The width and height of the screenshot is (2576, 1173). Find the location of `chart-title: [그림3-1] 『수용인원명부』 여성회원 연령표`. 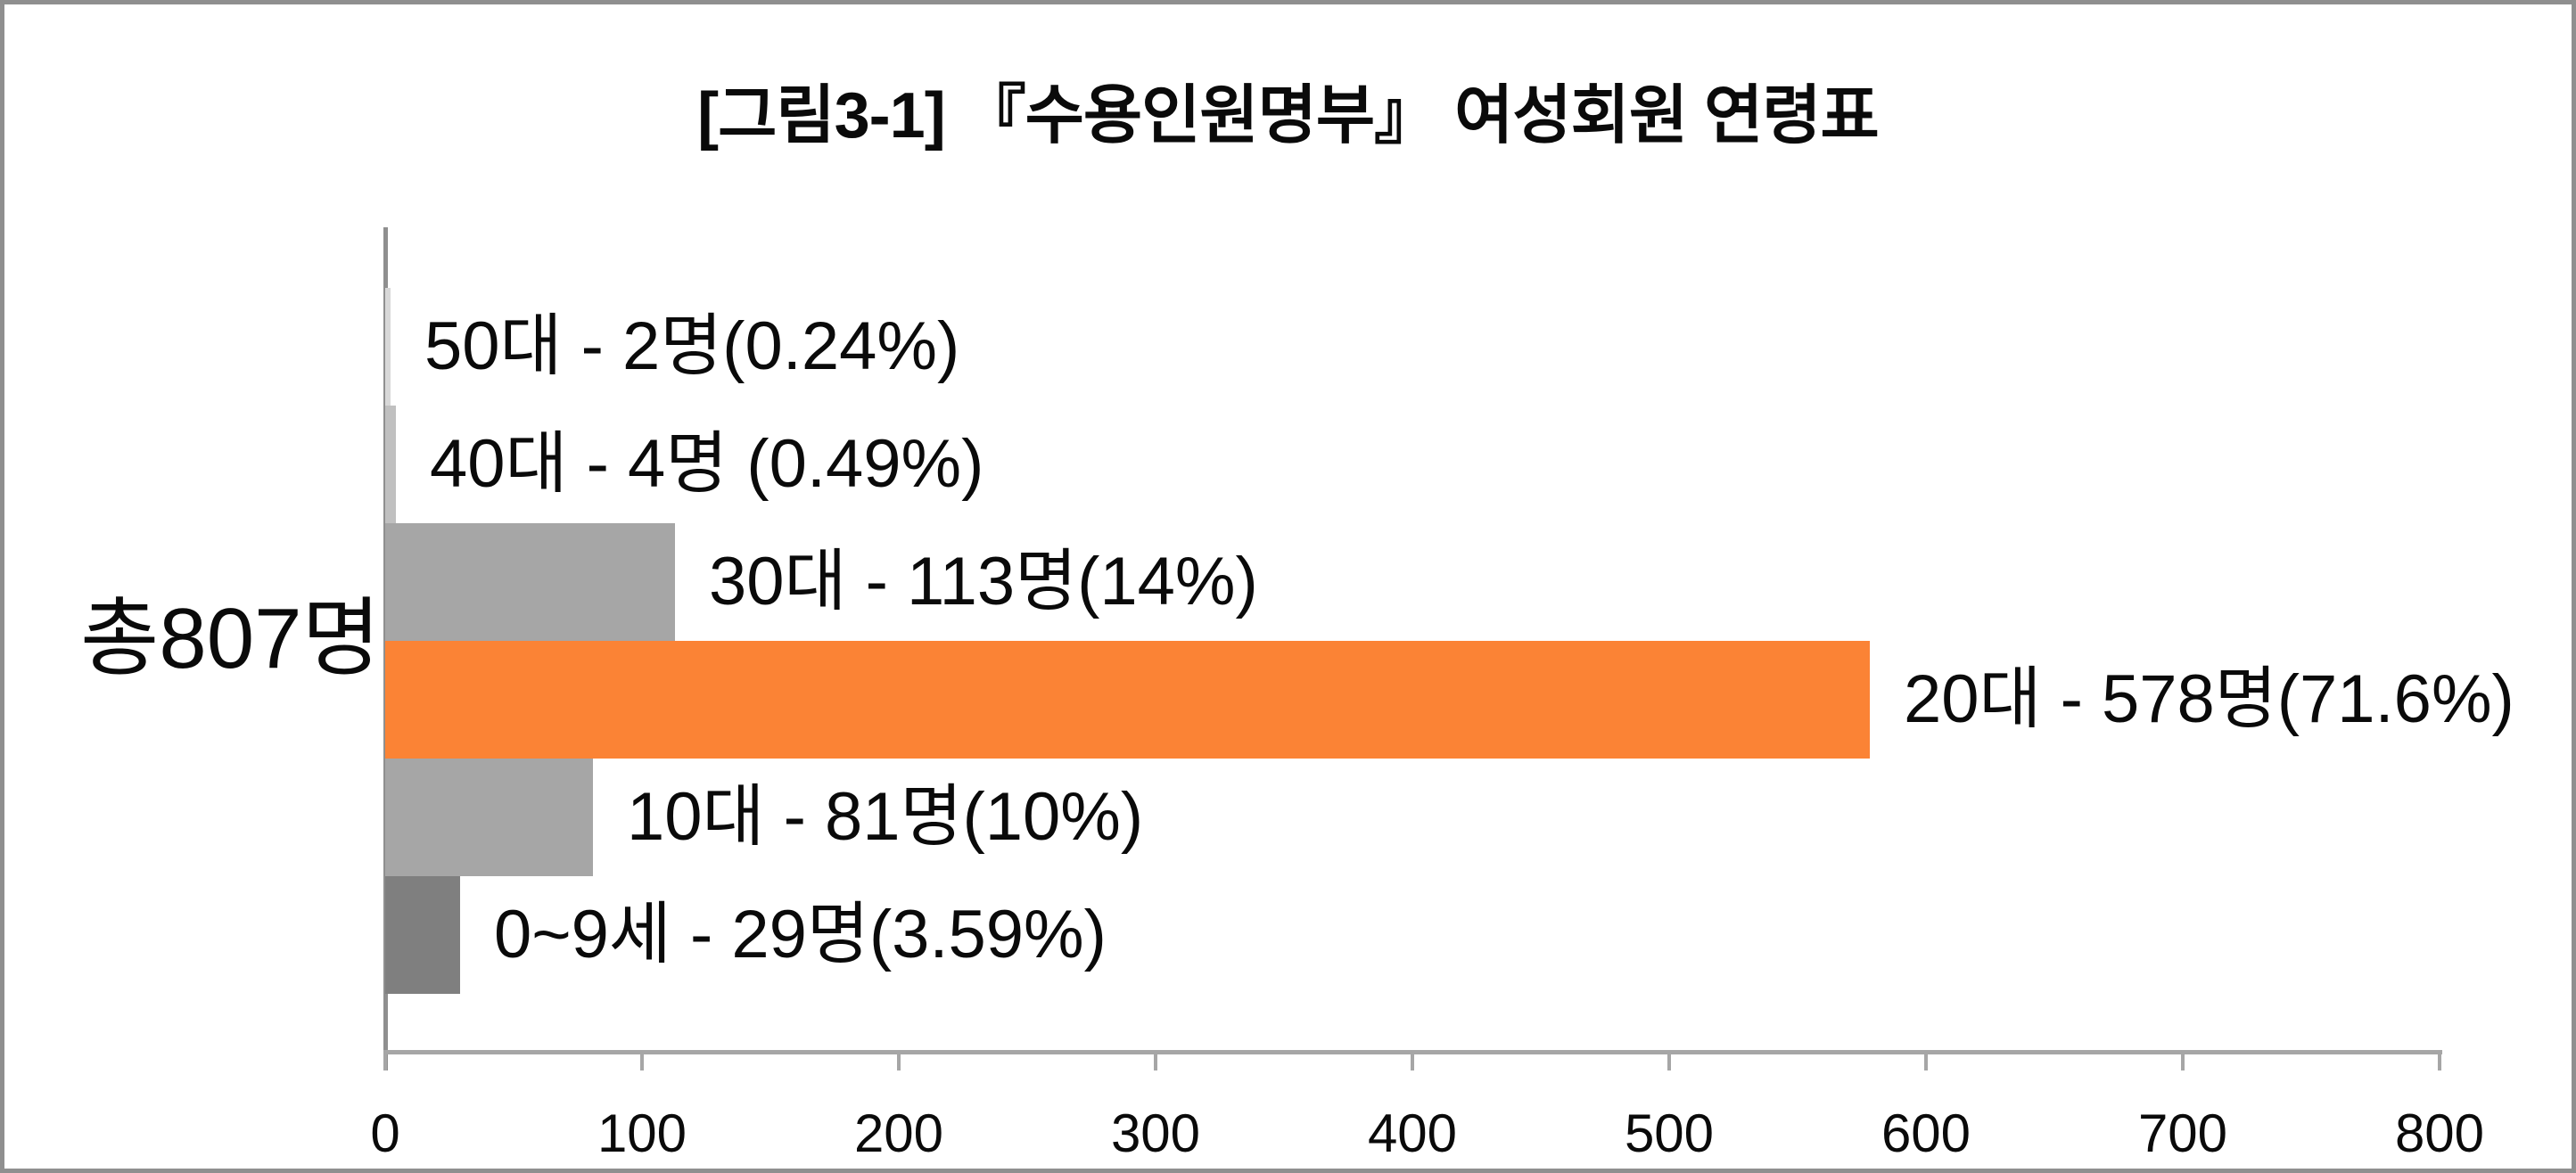

chart-title: [그림3-1] 『수용인원명부』 여성회원 연령표 is located at coordinates (1288, 116).